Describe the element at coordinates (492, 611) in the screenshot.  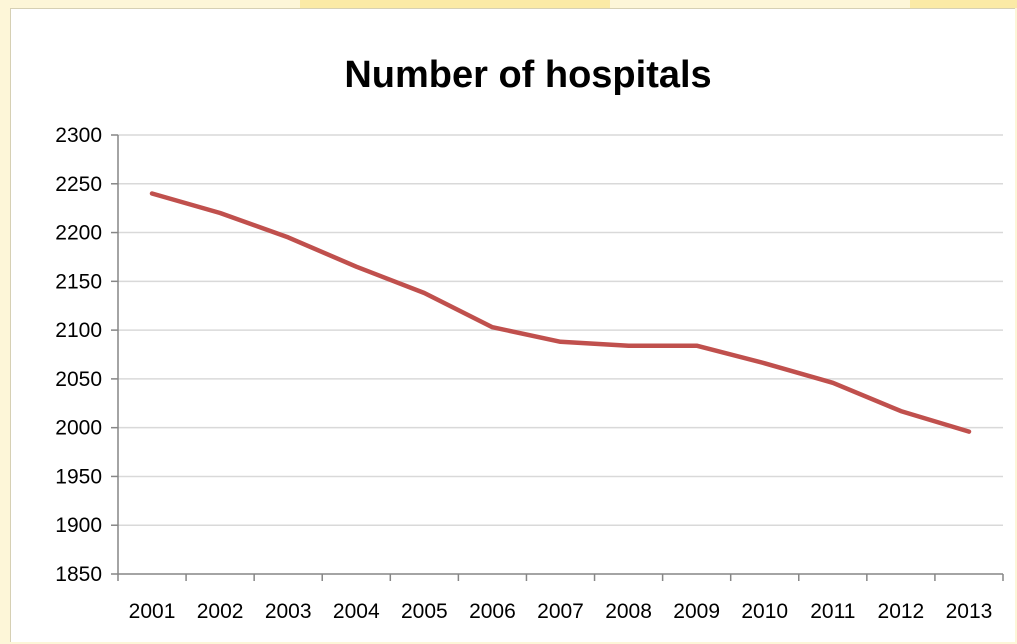
I see `x-tick-label: 2006` at that location.